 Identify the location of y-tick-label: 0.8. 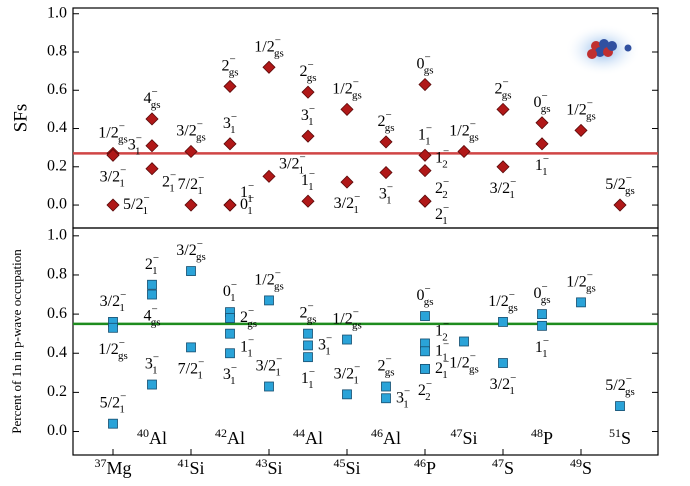
(57, 274).